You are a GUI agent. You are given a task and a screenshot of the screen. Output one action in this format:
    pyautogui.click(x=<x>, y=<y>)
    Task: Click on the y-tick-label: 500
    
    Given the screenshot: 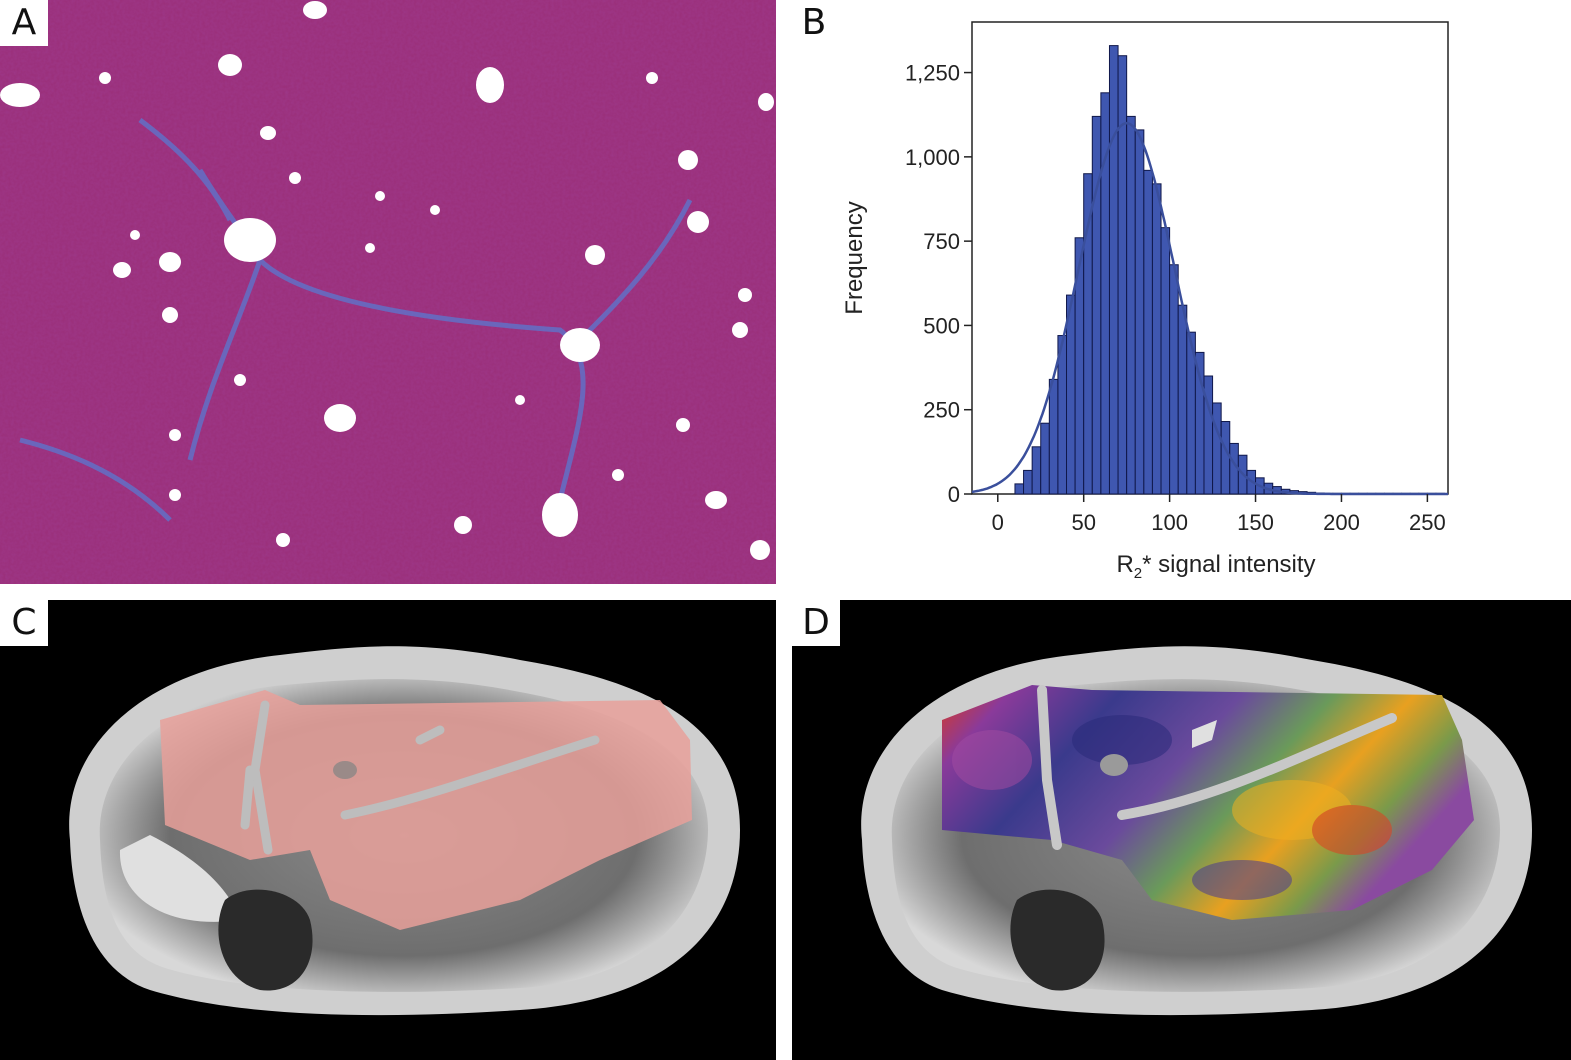 What is the action you would take?
    pyautogui.click(x=941, y=325)
    